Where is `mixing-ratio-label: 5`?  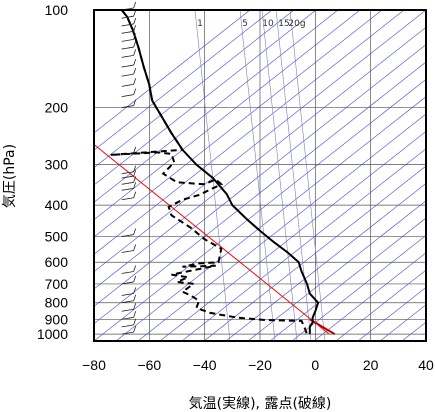
mixing-ratio-label: 5 is located at coordinates (245, 24).